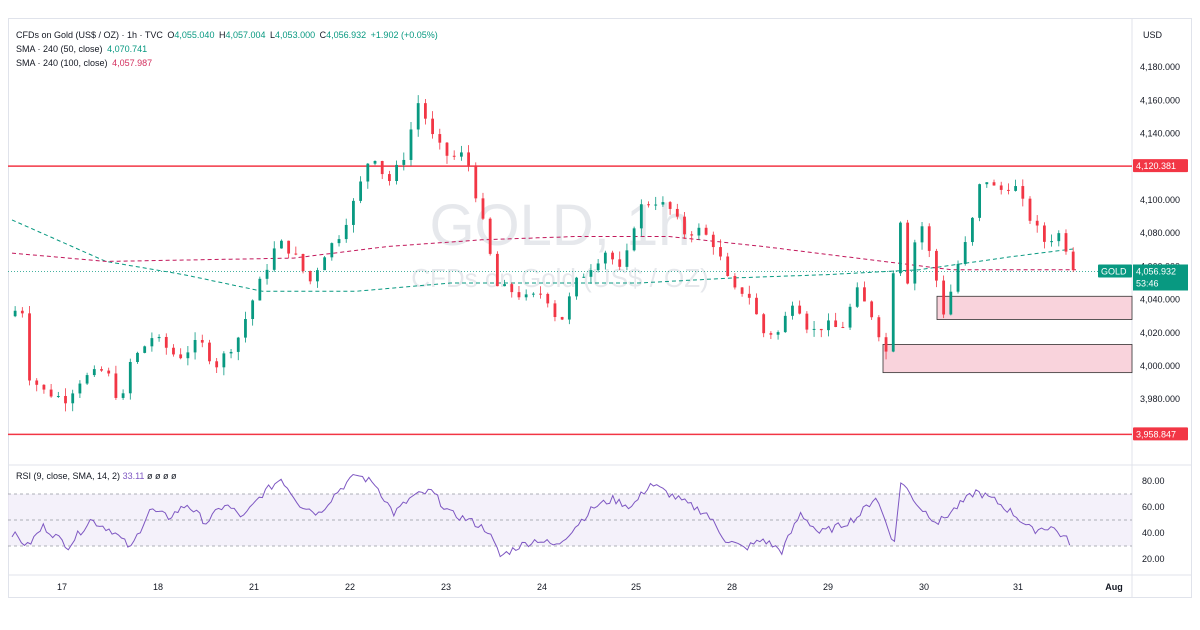 Image resolution: width=1200 pixels, height=630 pixels. Describe the element at coordinates (59, 49) in the screenshot. I see `legend-sma50-label: SMA · 240 (50, close)` at that location.